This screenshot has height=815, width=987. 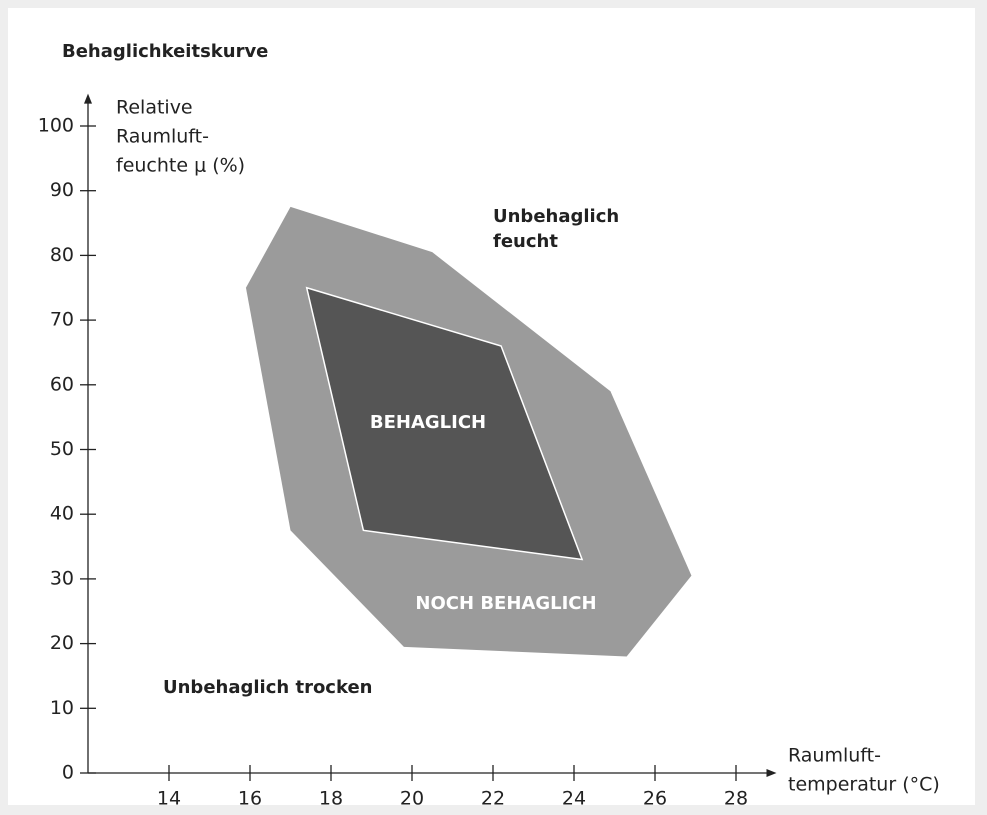 I want to click on x-tick-label: 14, so click(x=169, y=799).